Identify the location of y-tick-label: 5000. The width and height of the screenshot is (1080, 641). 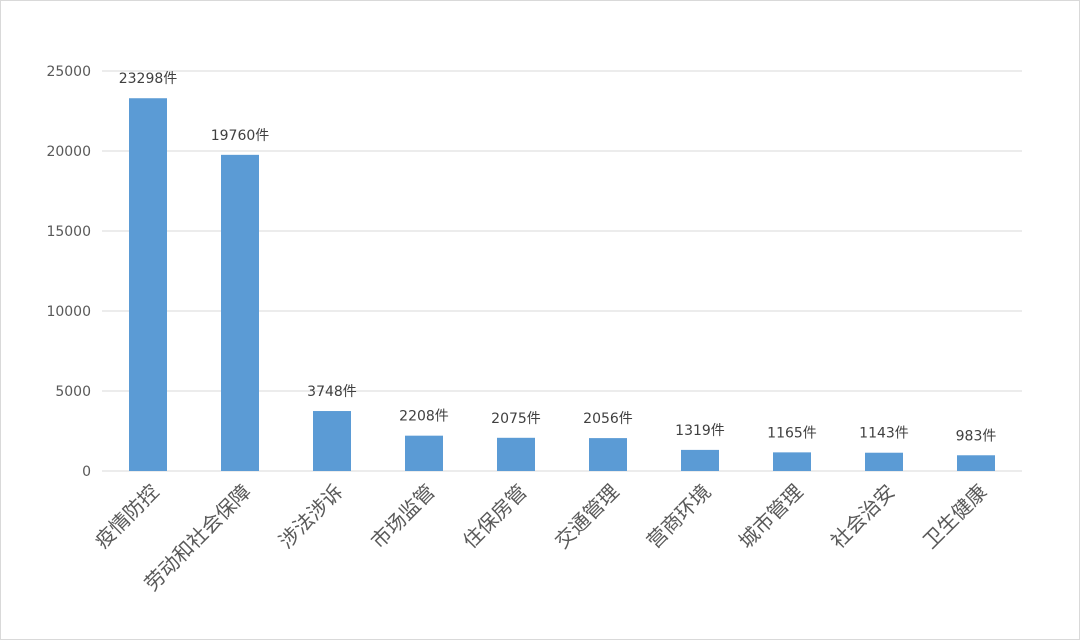
(73, 392).